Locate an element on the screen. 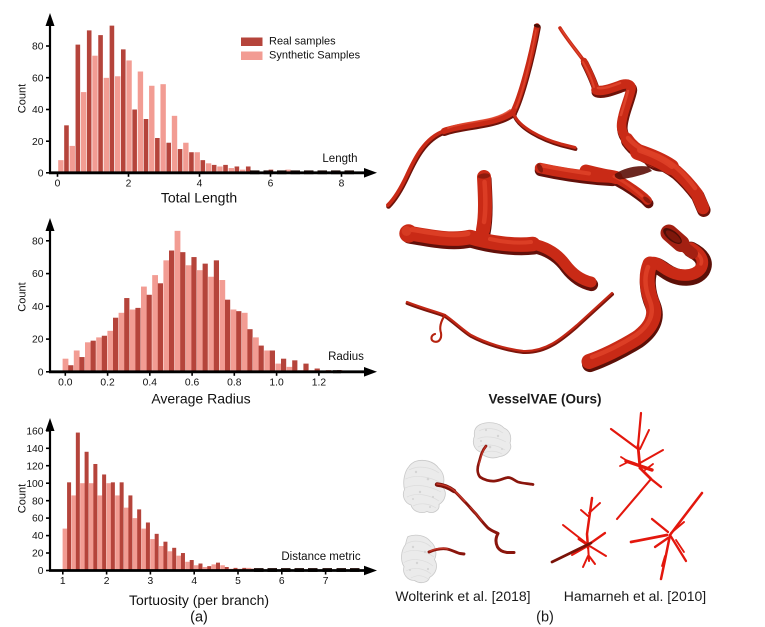 The width and height of the screenshot is (765, 627). svg-text: 160 is located at coordinates (34, 431).